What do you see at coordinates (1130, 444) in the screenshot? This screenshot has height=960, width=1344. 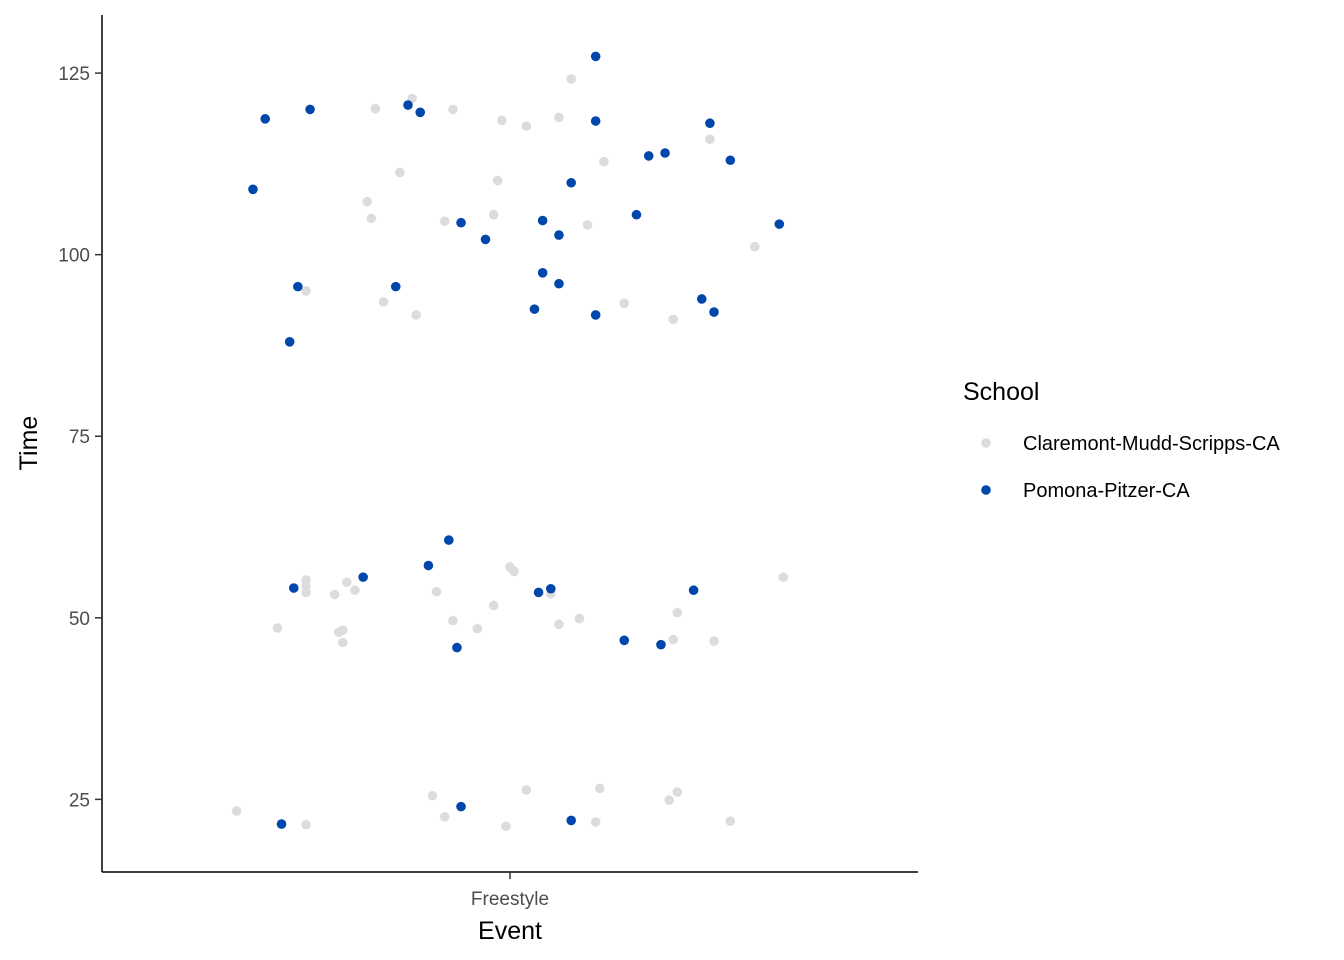 I see `legend-item: Claremont-Mudd-Scripps-CA` at bounding box center [1130, 444].